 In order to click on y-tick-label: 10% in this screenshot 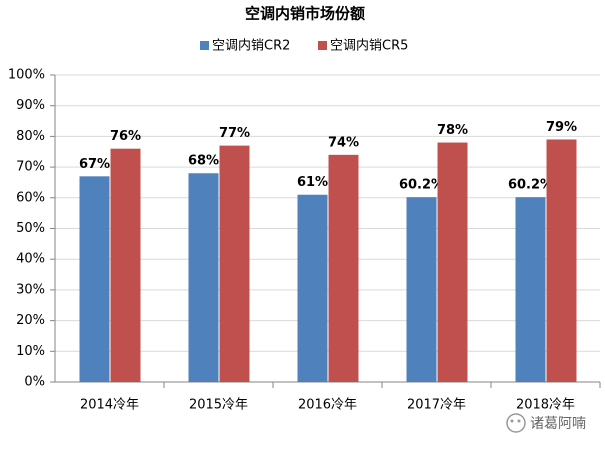, I will do `click(30, 351)`.